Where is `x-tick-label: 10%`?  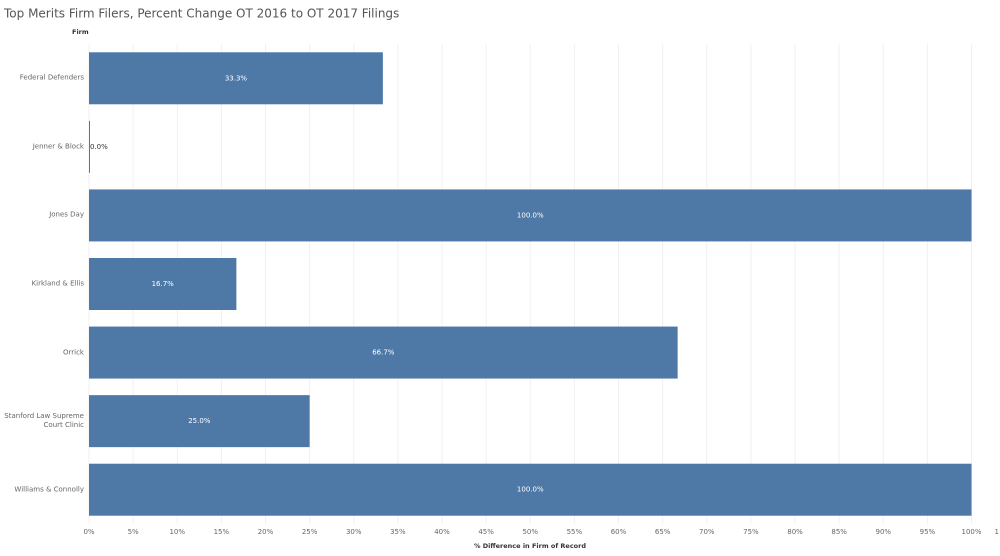
x-tick-label: 10% is located at coordinates (177, 532).